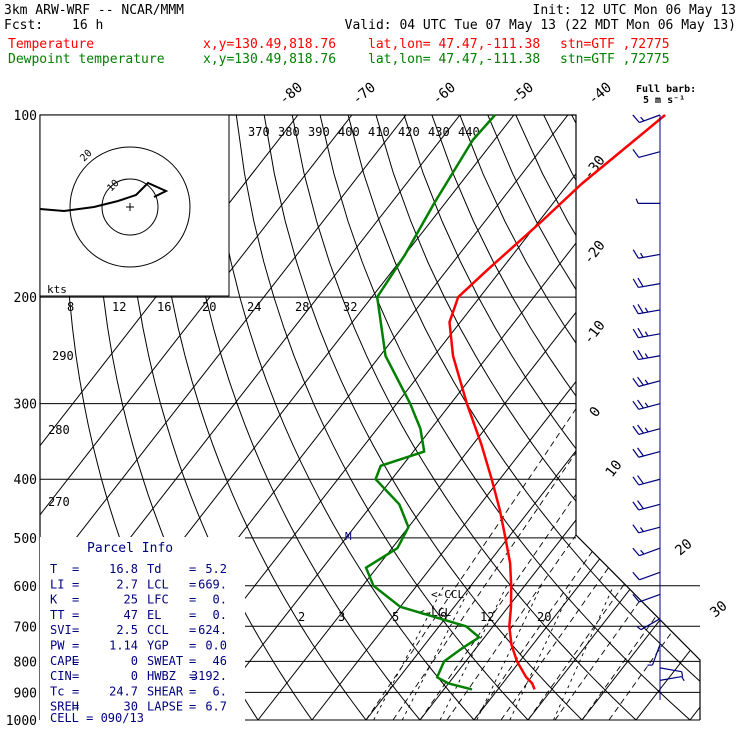 This screenshot has height=740, width=740. What do you see at coordinates (615, 44) in the screenshot?
I see `temperature-station: stn=GTF ,72775` at bounding box center [615, 44].